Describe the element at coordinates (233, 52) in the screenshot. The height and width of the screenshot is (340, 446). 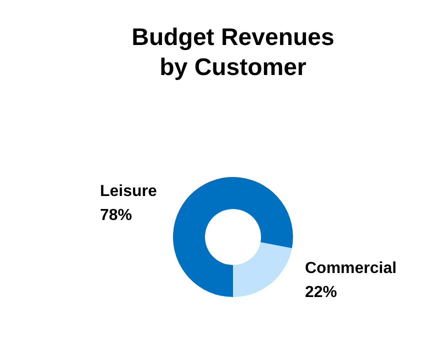
I see `chart-title: Budget Revenues by Customer` at that location.